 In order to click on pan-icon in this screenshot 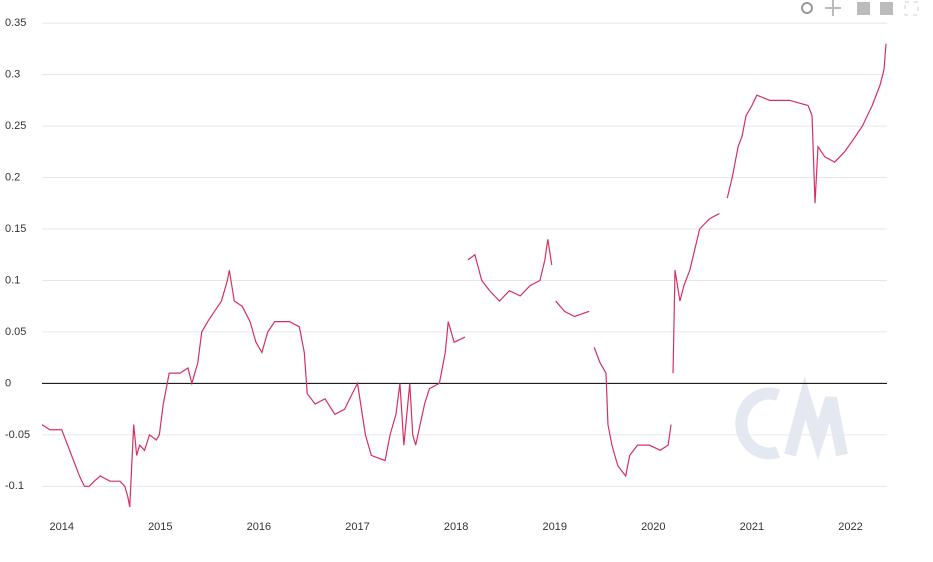, I will do `click(833, 8)`.